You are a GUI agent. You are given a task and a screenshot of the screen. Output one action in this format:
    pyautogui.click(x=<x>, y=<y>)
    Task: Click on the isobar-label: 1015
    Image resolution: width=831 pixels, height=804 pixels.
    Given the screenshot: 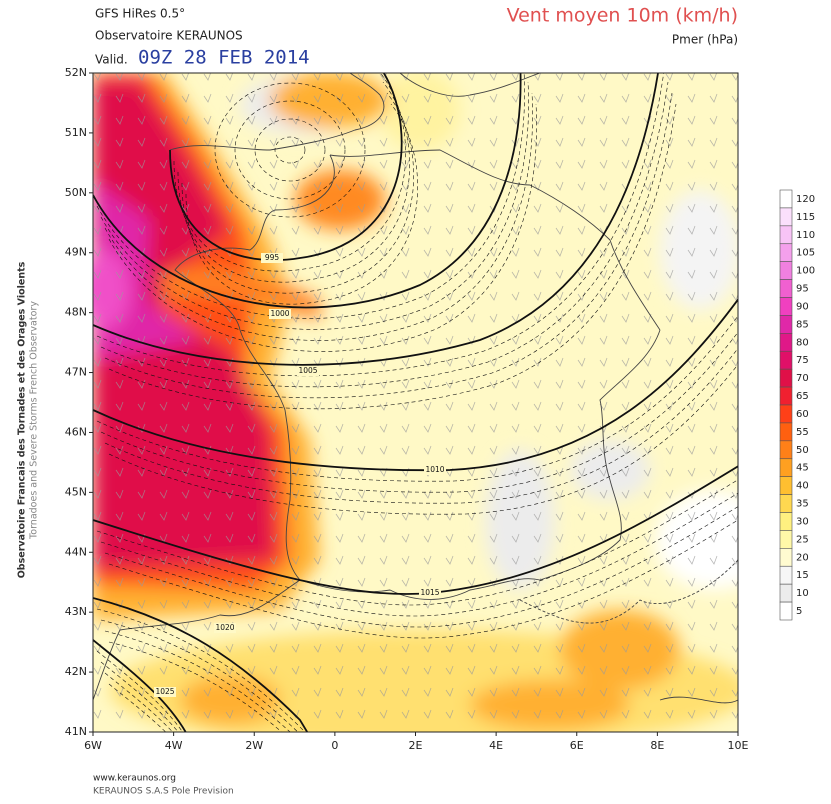 What is the action you would take?
    pyautogui.click(x=429, y=592)
    